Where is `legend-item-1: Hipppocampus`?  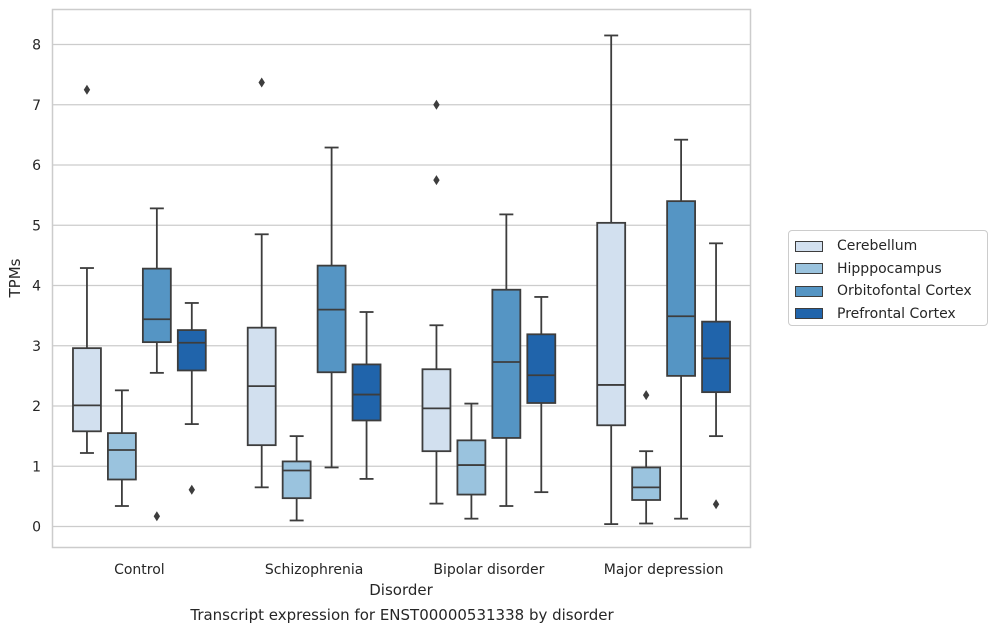
legend-item-1: Hipppocampus is located at coordinates (891, 269).